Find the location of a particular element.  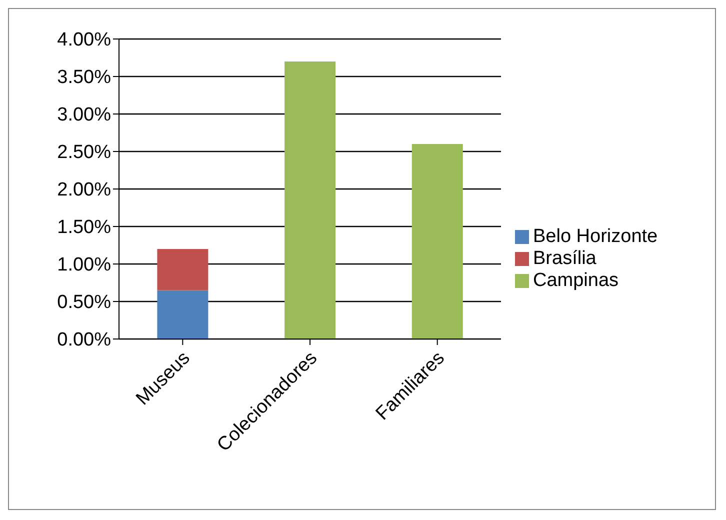

y-tick-label: 1.00% is located at coordinates (84, 265).